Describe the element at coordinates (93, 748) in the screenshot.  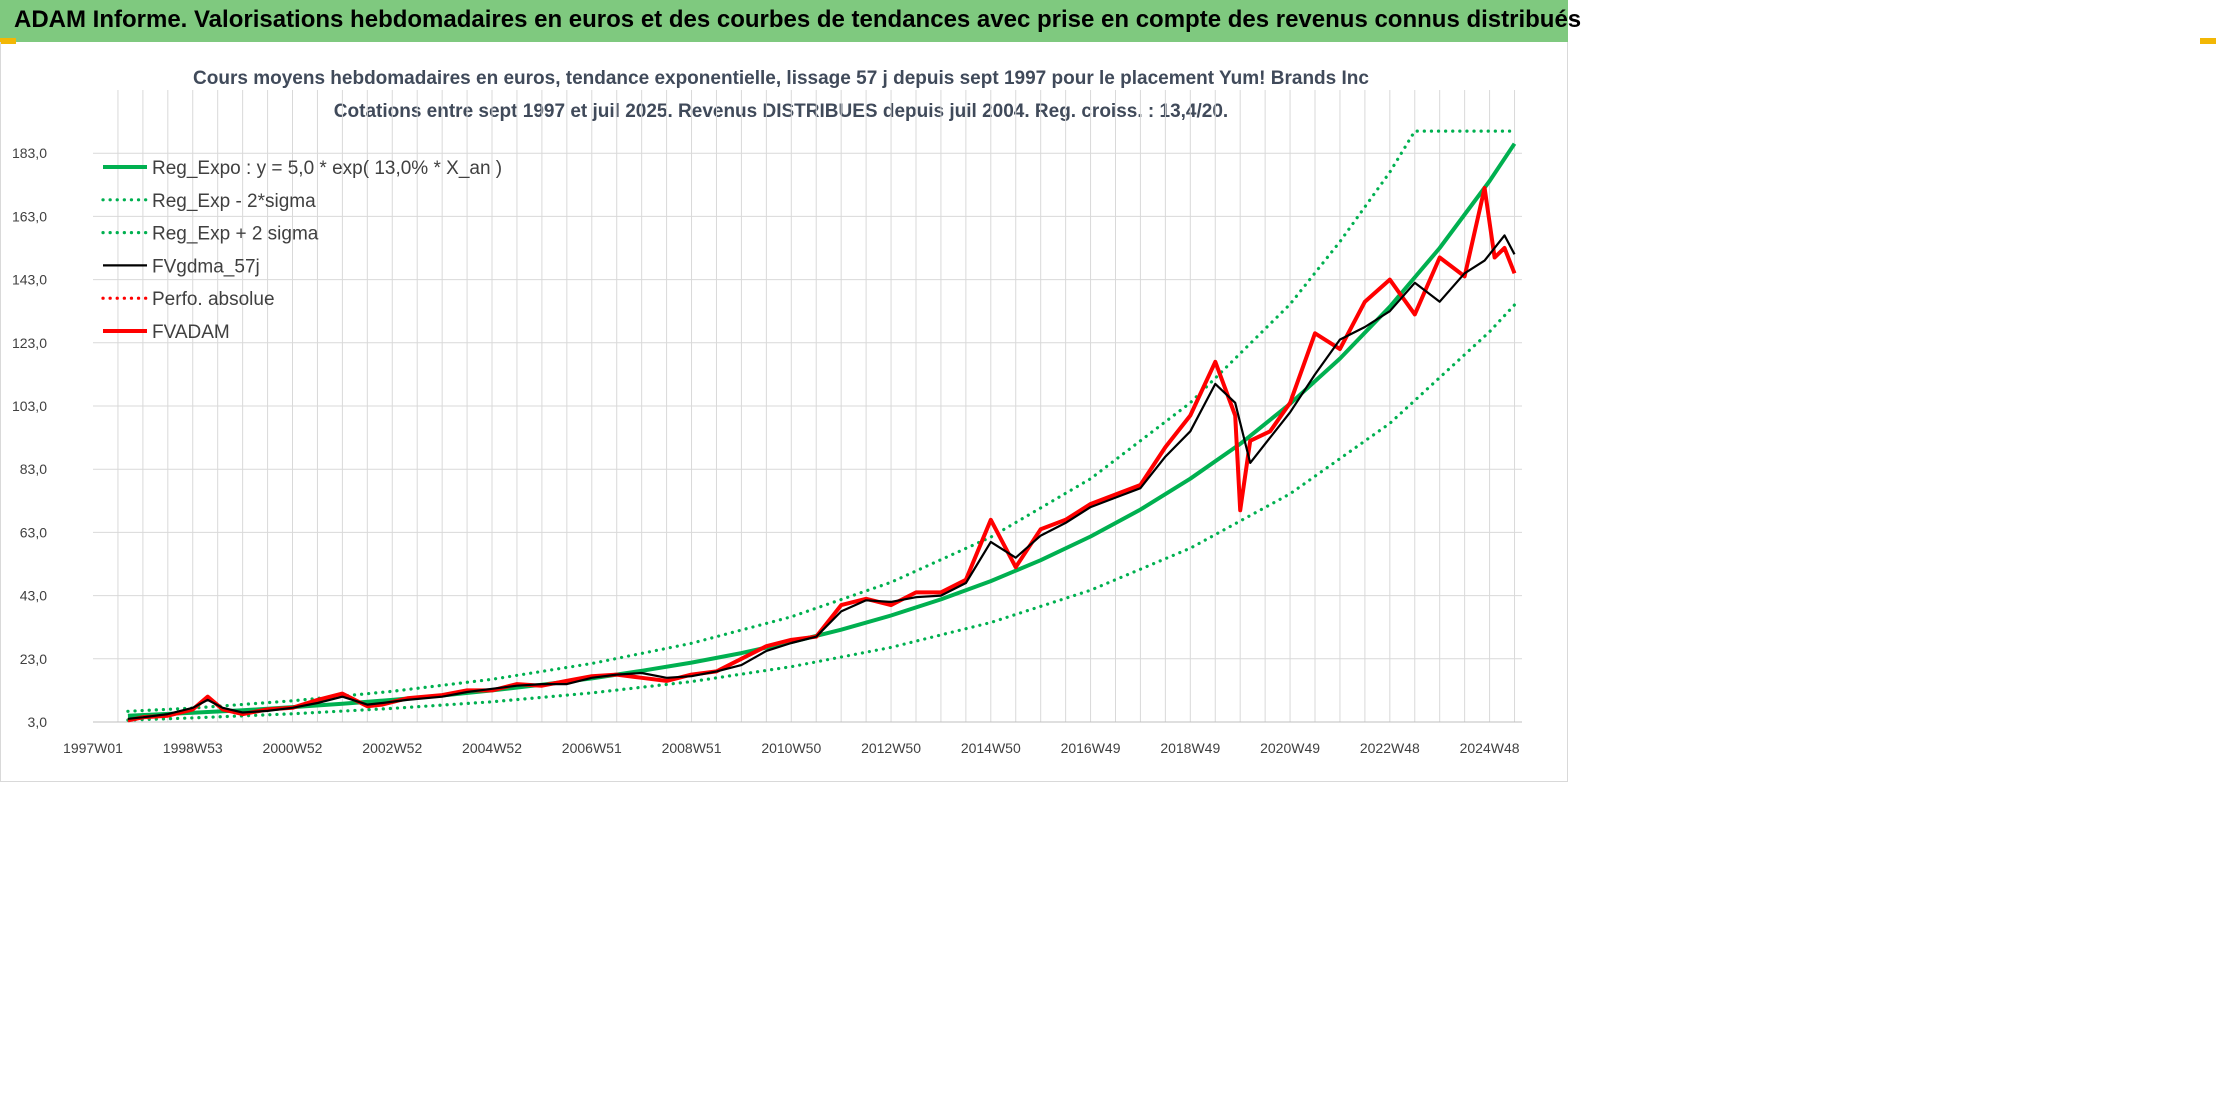
I see `x-tick-label: 1997W01` at that location.